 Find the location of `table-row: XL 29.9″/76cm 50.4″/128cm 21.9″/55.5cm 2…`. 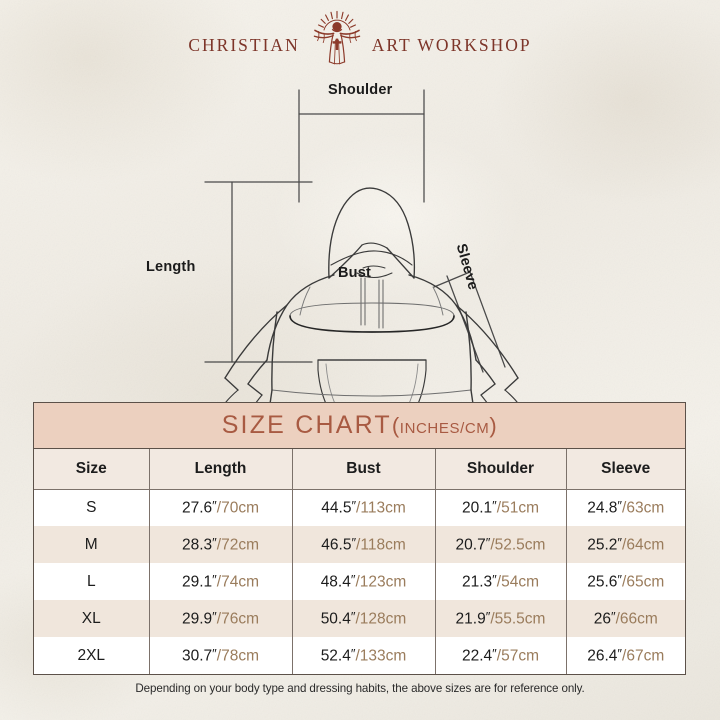

table-row: XL 29.9″/76cm 50.4″/128cm 21.9″/55.5cm 2… is located at coordinates (359, 618).